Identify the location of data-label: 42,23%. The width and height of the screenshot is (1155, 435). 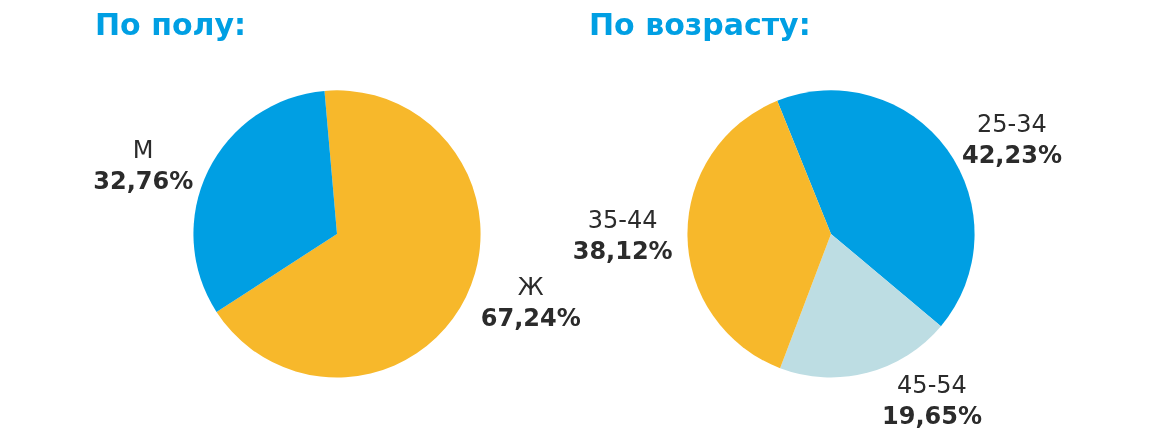
(1011, 154).